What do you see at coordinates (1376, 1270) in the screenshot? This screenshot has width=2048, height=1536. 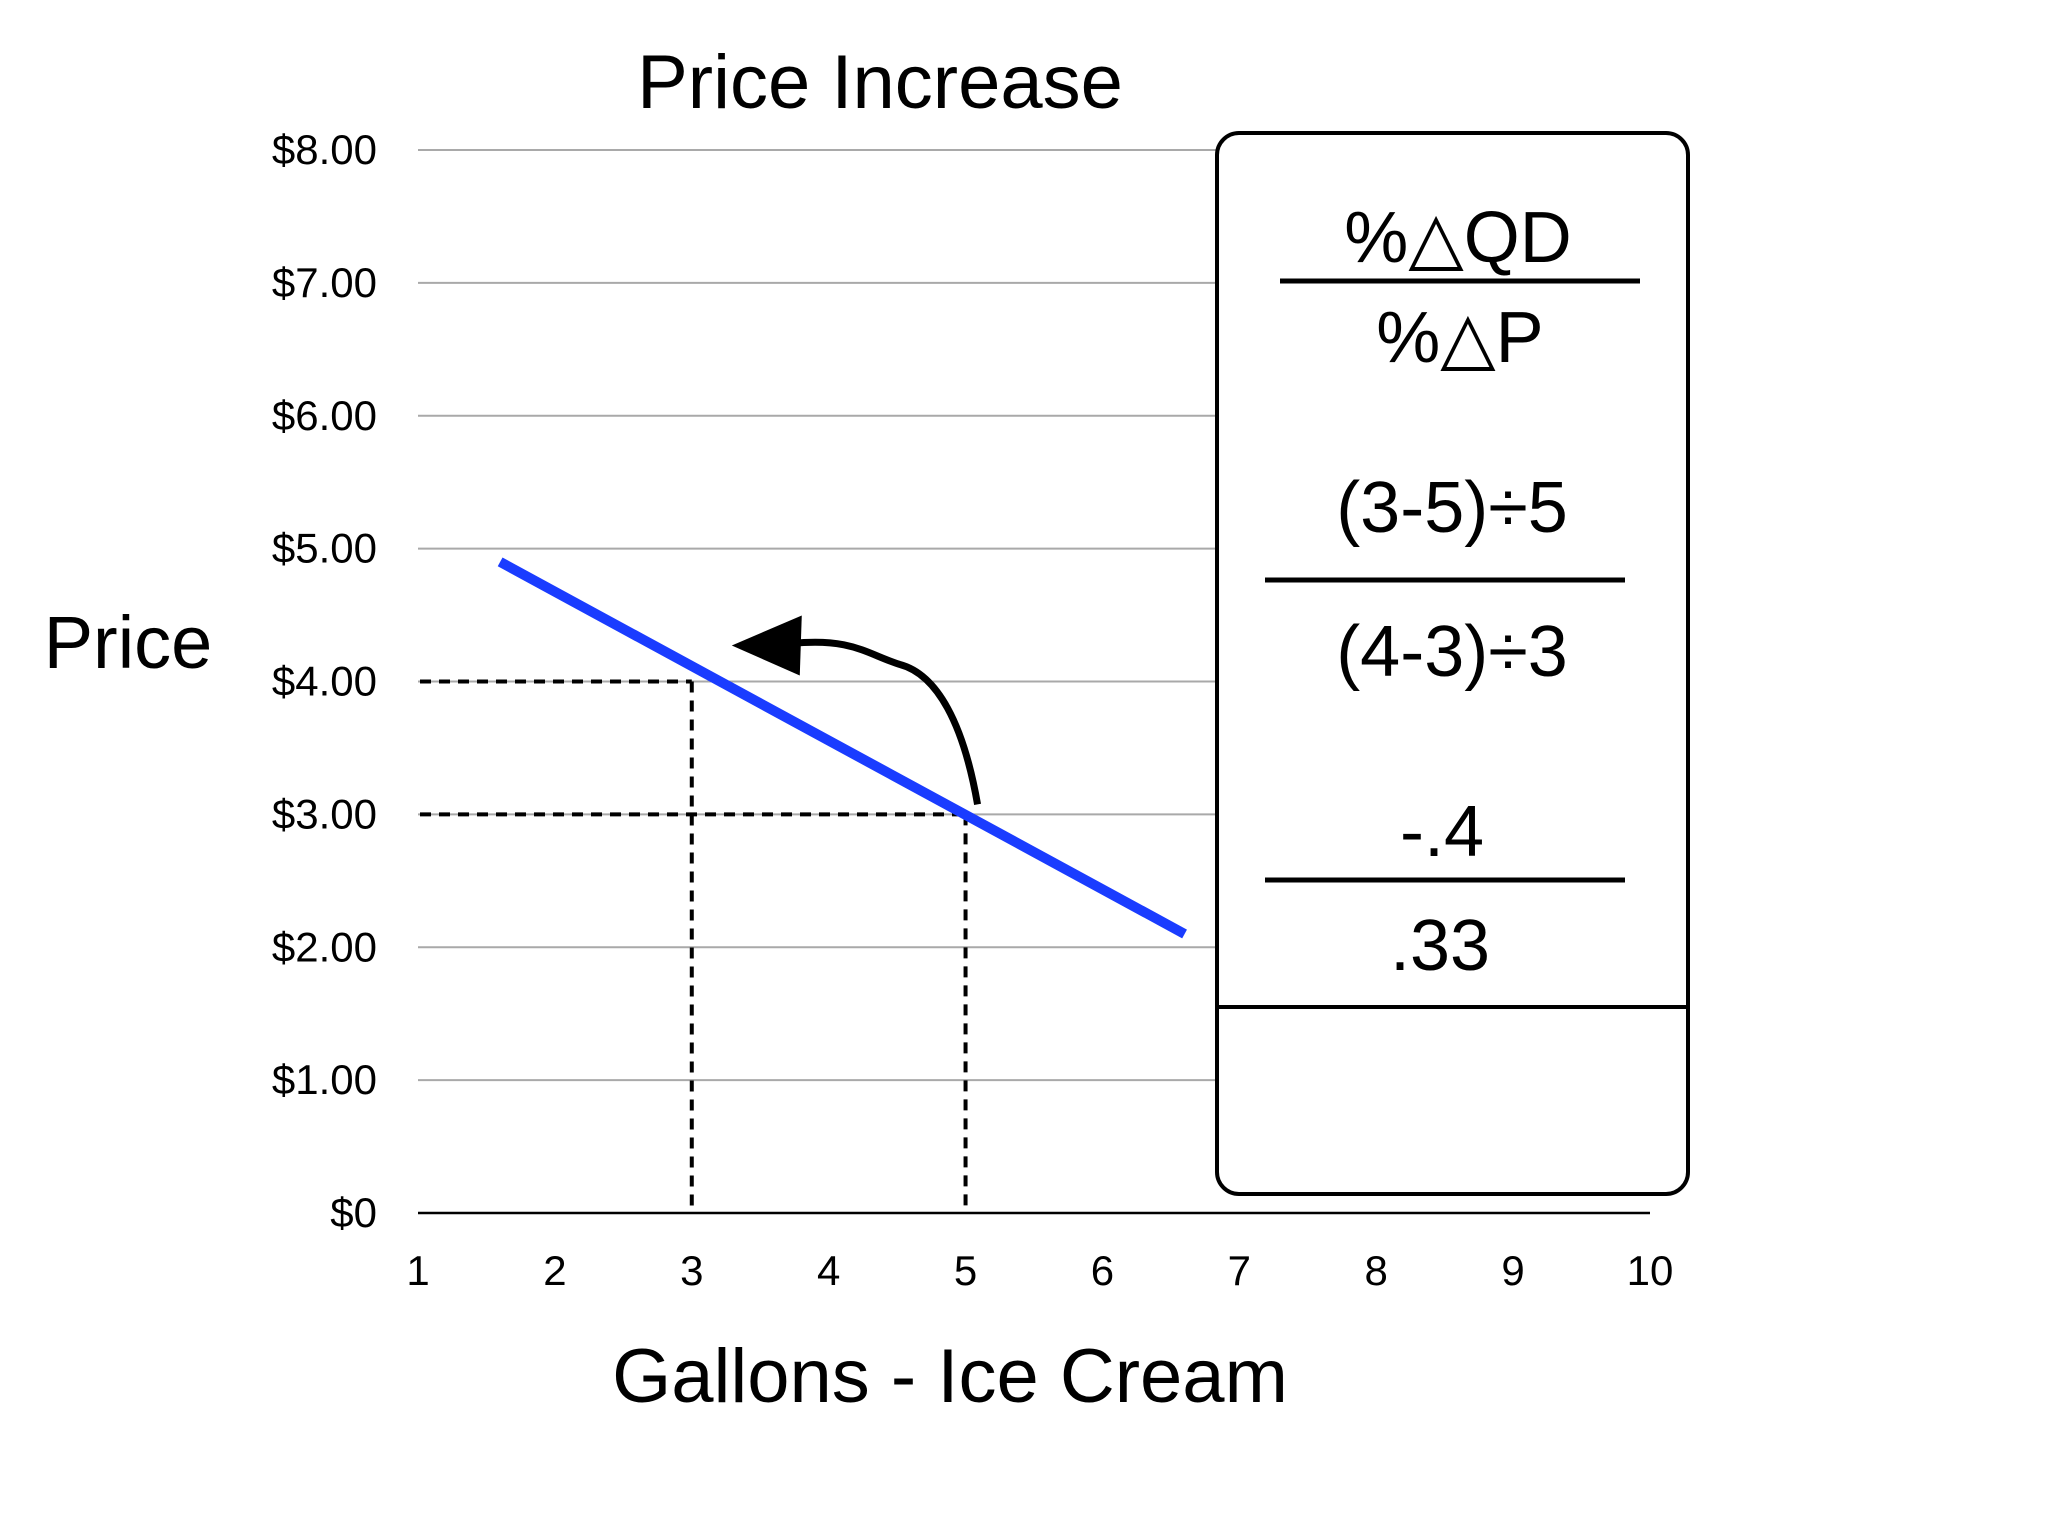 I see `x-tick-label: 8` at bounding box center [1376, 1270].